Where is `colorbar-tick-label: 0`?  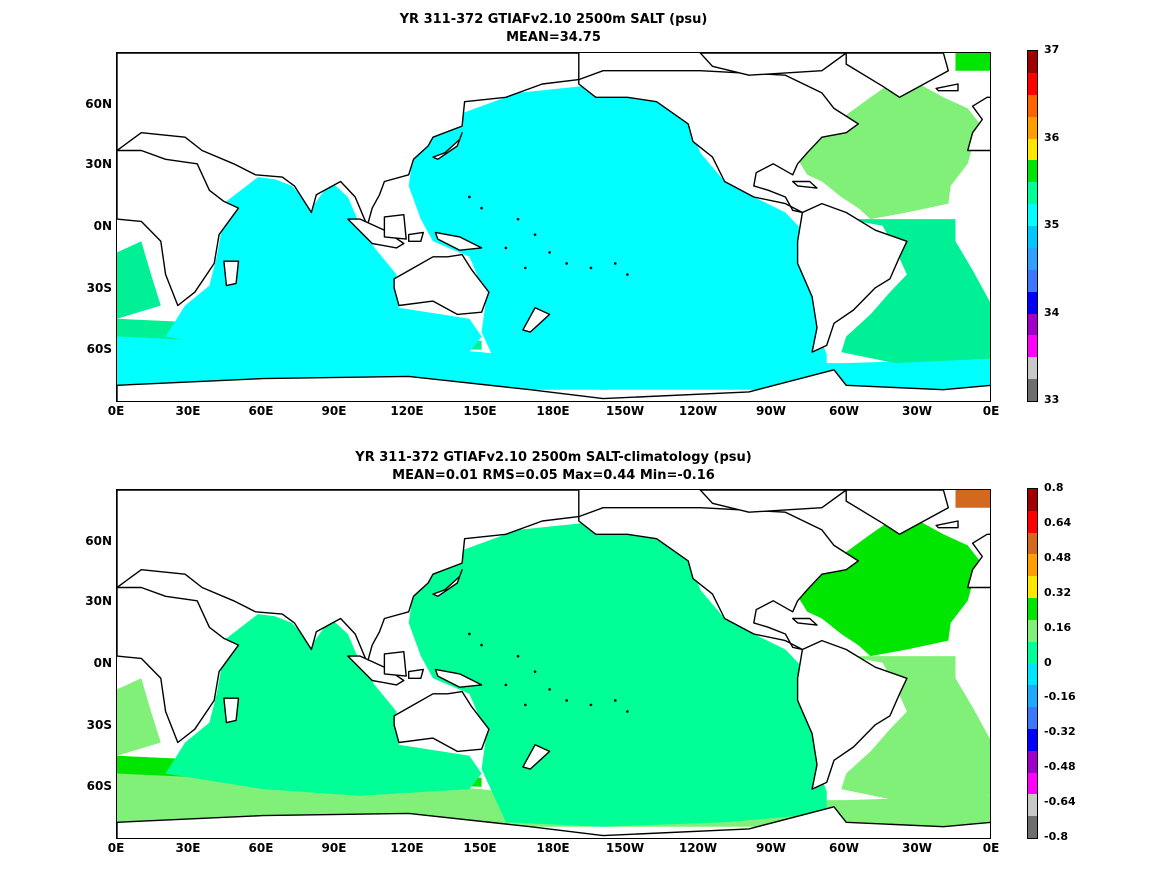
colorbar-tick-label: 0 is located at coordinates (1048, 662).